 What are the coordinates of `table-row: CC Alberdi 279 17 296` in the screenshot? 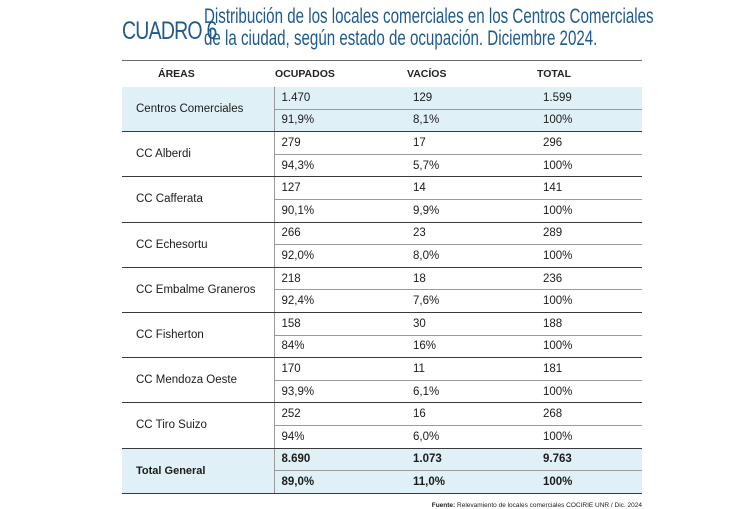 It's located at (382, 154).